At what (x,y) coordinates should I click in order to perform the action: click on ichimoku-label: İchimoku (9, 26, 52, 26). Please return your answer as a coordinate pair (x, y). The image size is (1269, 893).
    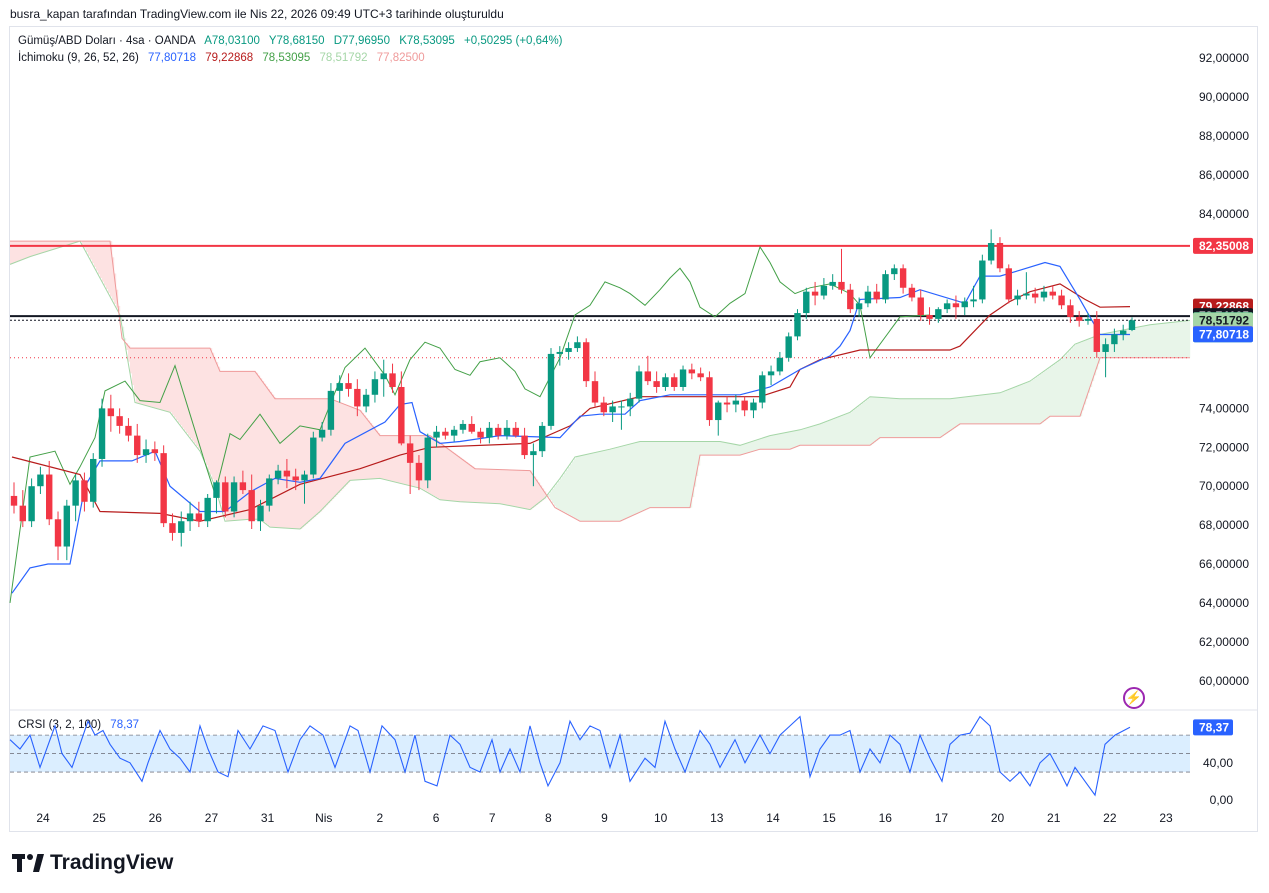
    Looking at the image, I should click on (78, 58).